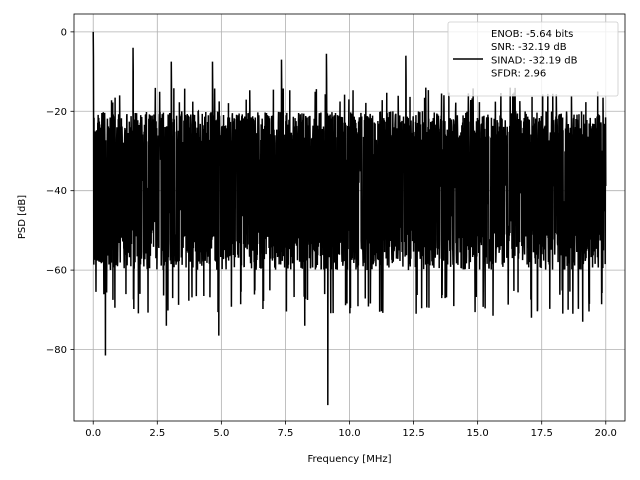  Describe the element at coordinates (349, 459) in the screenshot. I see `x-axis-label: Frequency [MHz]` at that location.